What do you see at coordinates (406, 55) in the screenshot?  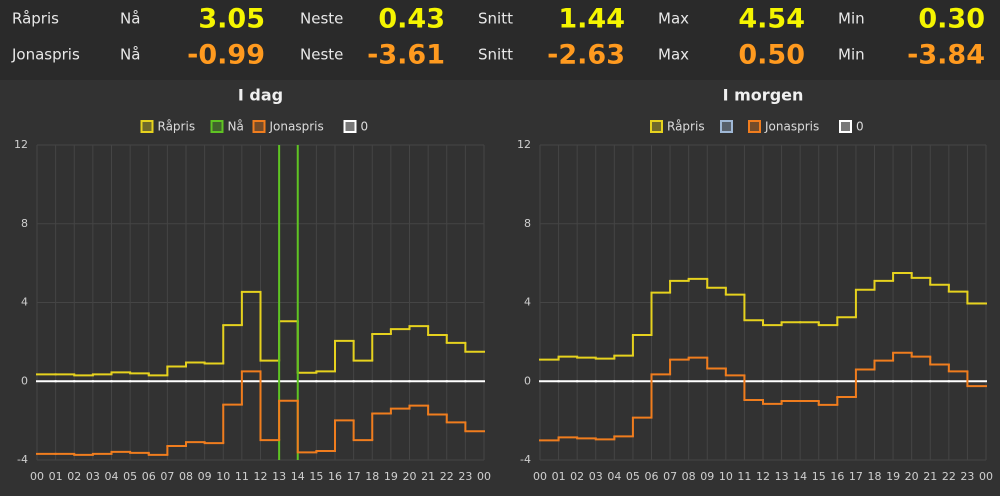 I see `stat-value: -3.61` at bounding box center [406, 55].